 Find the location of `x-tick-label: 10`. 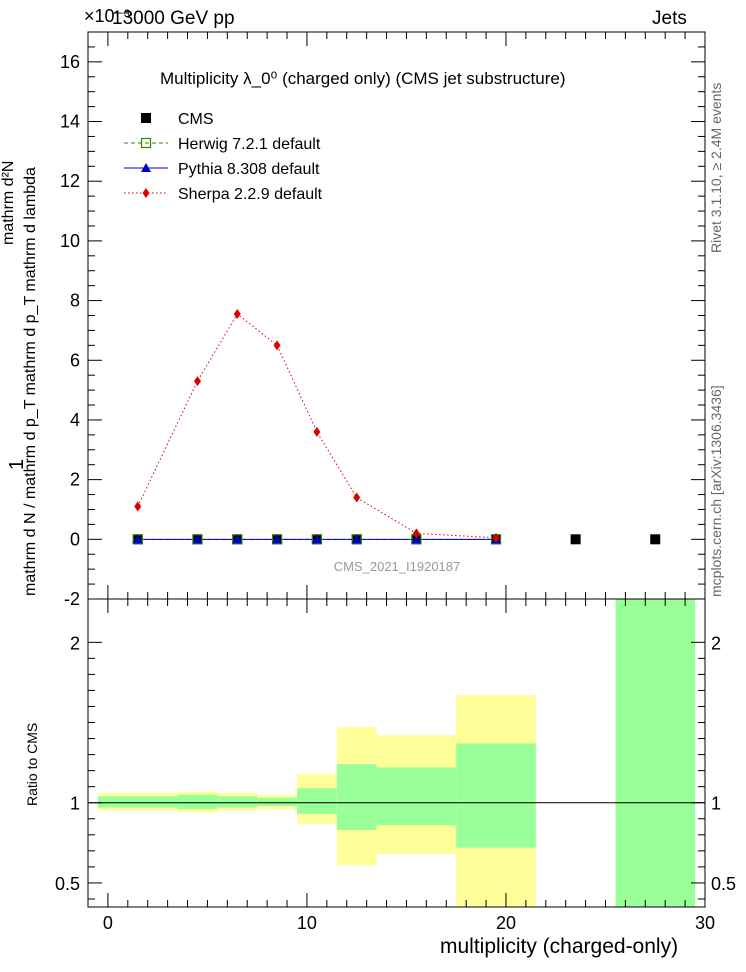

x-tick-label: 10 is located at coordinates (307, 923).